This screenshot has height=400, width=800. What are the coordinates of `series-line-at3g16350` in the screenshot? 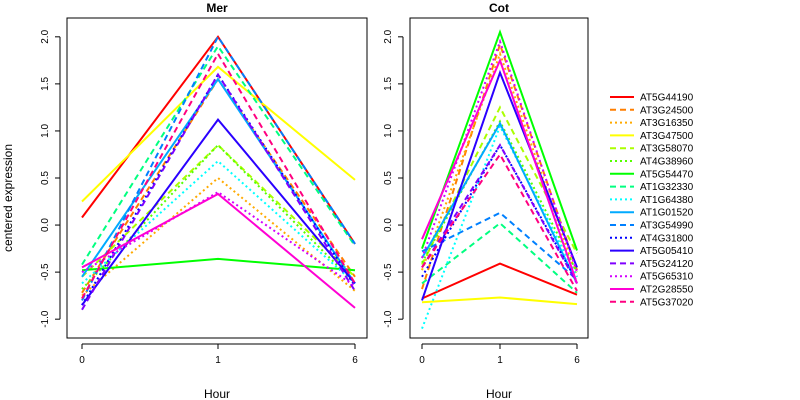 It's located at (499, 164).